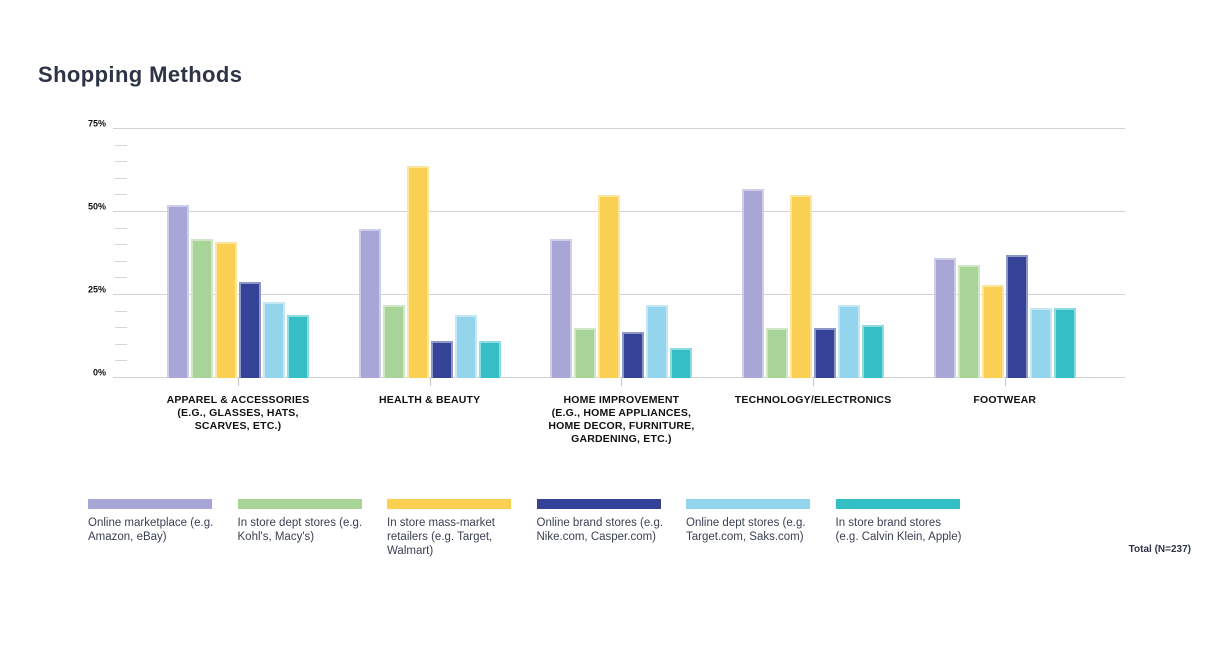 The width and height of the screenshot is (1224, 648). Describe the element at coordinates (140, 74) in the screenshot. I see `chart-title: Shopping Methods` at that location.